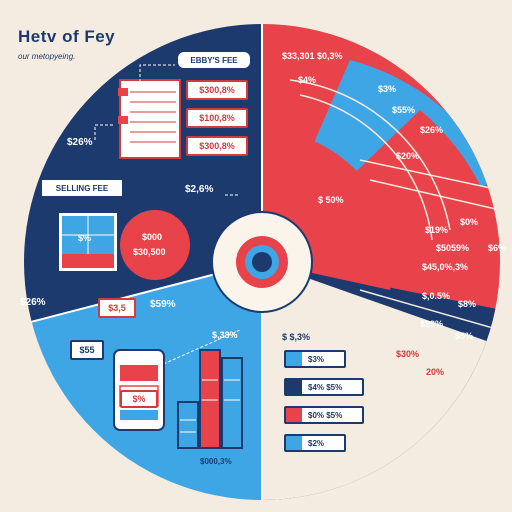  I want to click on right-label-3: $55%, so click(404, 110).